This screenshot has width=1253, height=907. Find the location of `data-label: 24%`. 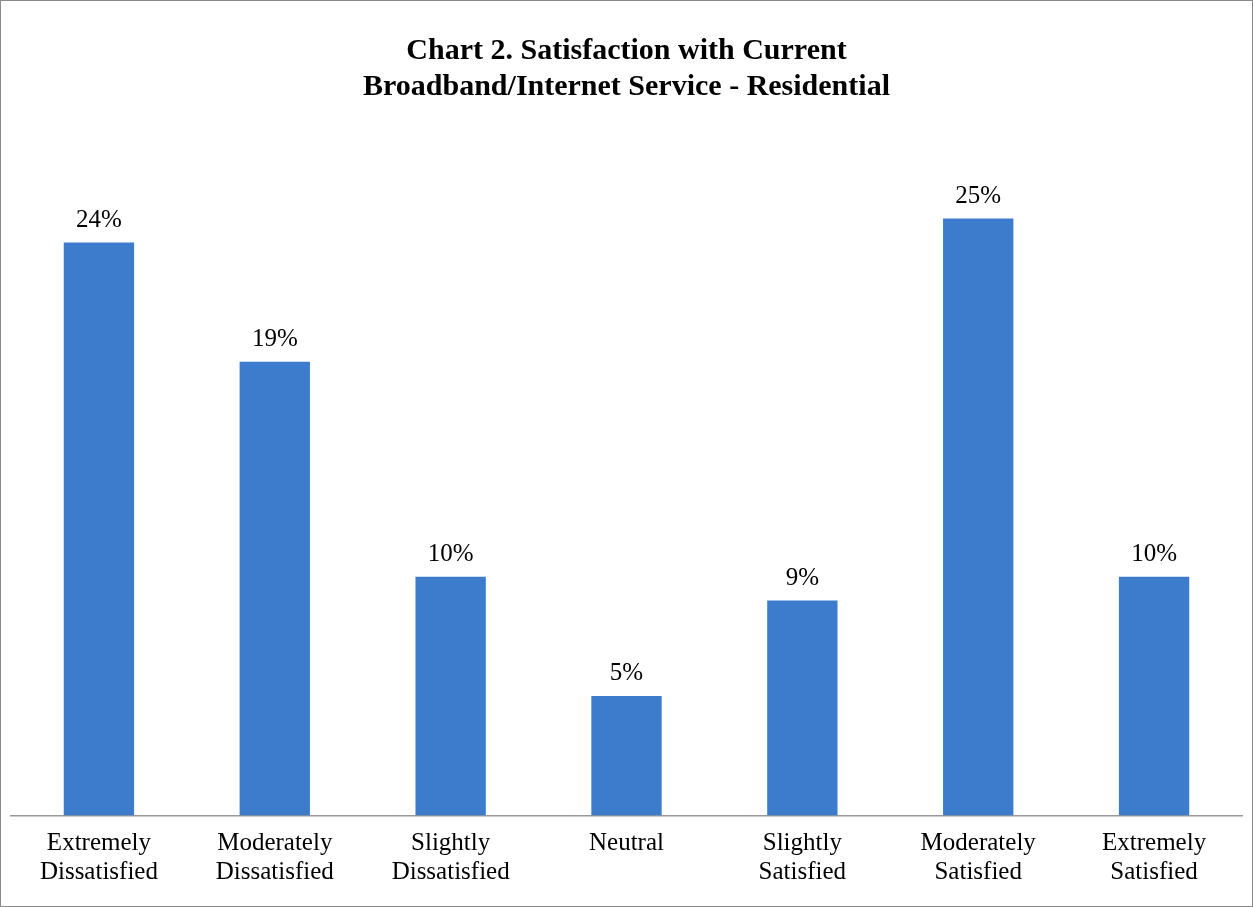

data-label: 24% is located at coordinates (99, 218).